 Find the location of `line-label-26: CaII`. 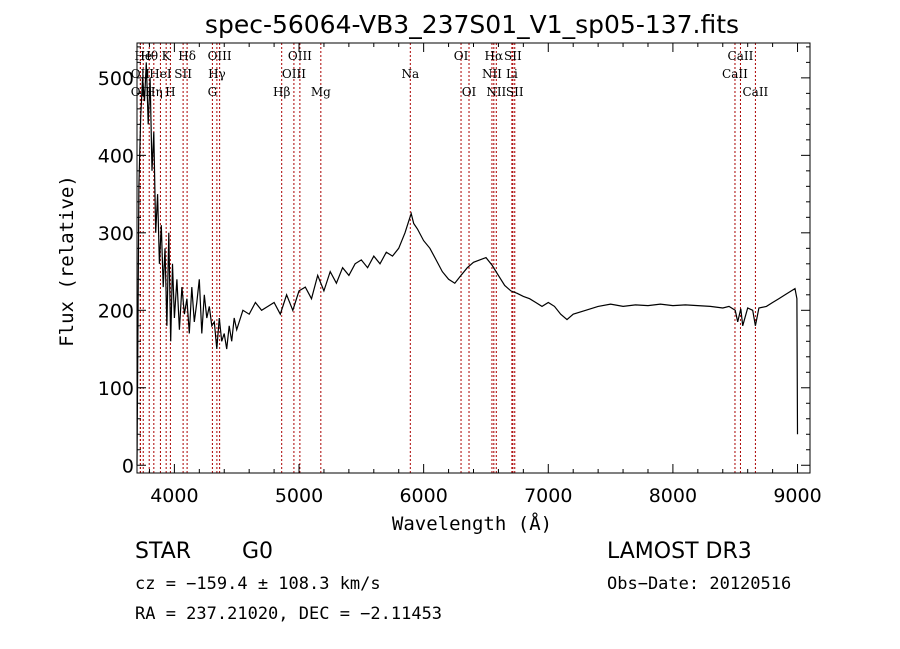

line-label-26: CaII is located at coordinates (741, 56).